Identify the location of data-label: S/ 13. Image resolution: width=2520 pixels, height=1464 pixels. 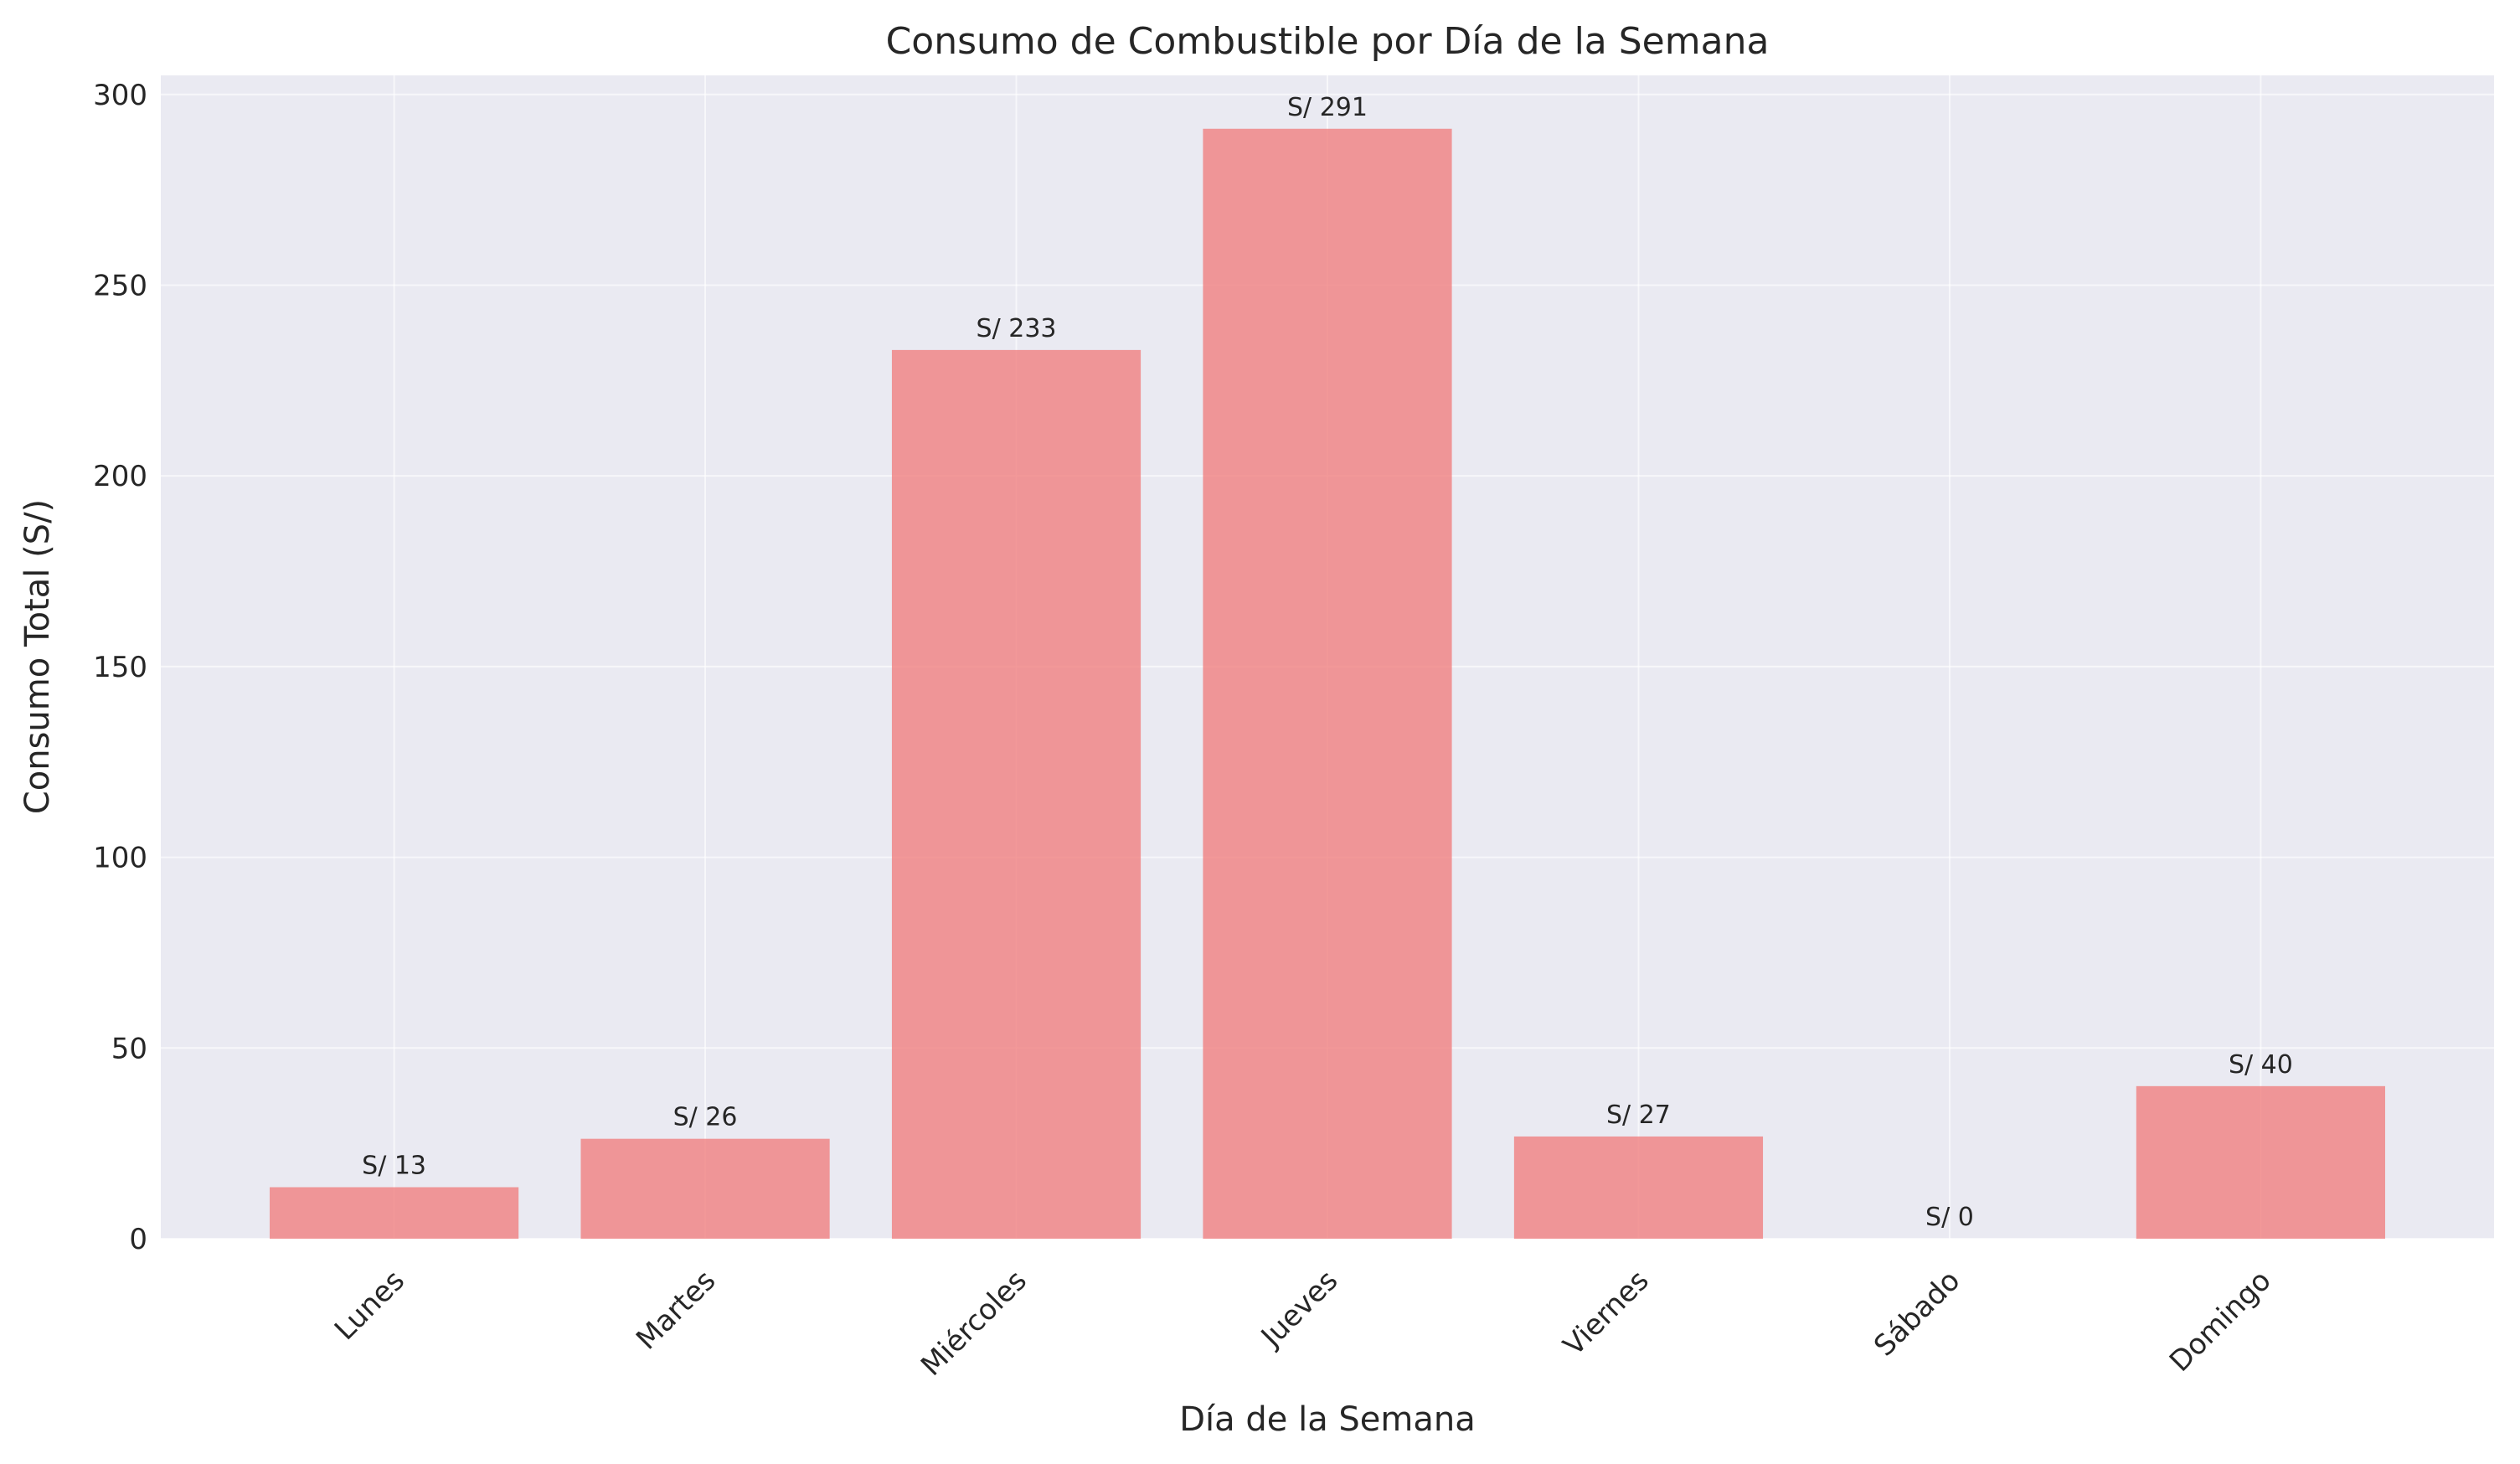
(394, 1167).